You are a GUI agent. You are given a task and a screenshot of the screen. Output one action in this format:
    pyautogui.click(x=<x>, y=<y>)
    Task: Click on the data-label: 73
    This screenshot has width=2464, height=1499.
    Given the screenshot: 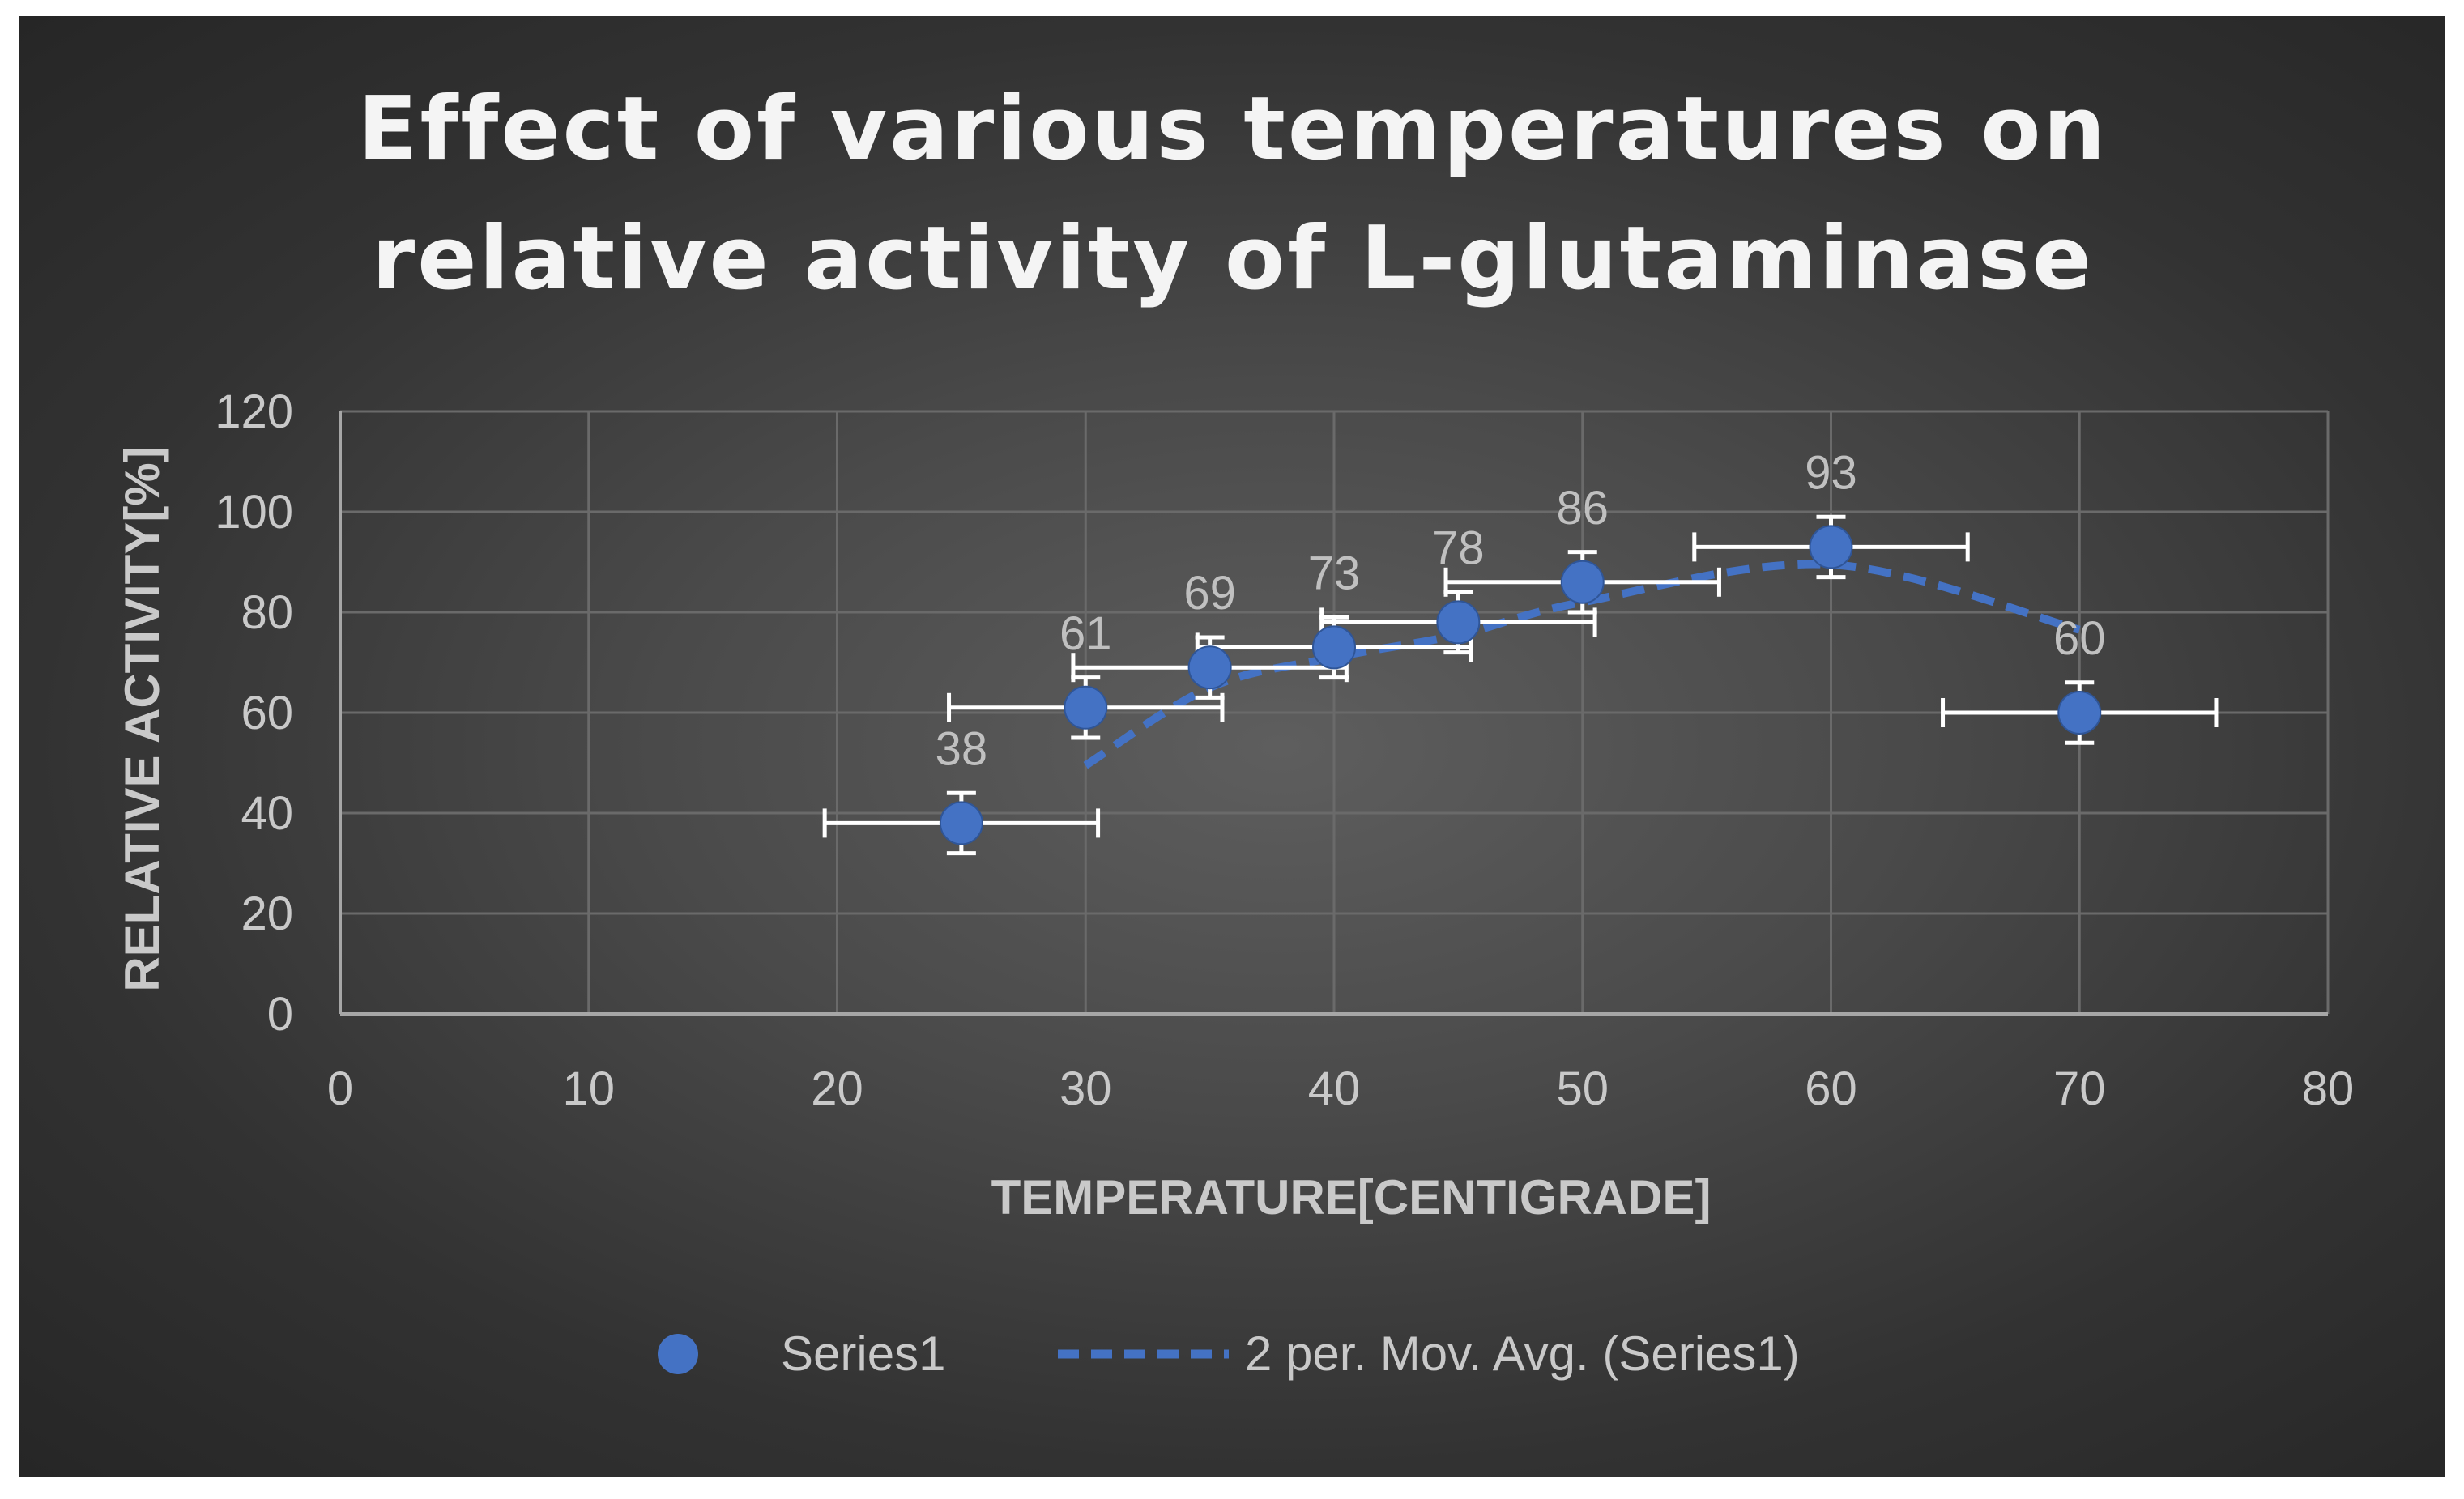 What is the action you would take?
    pyautogui.click(x=1334, y=573)
    